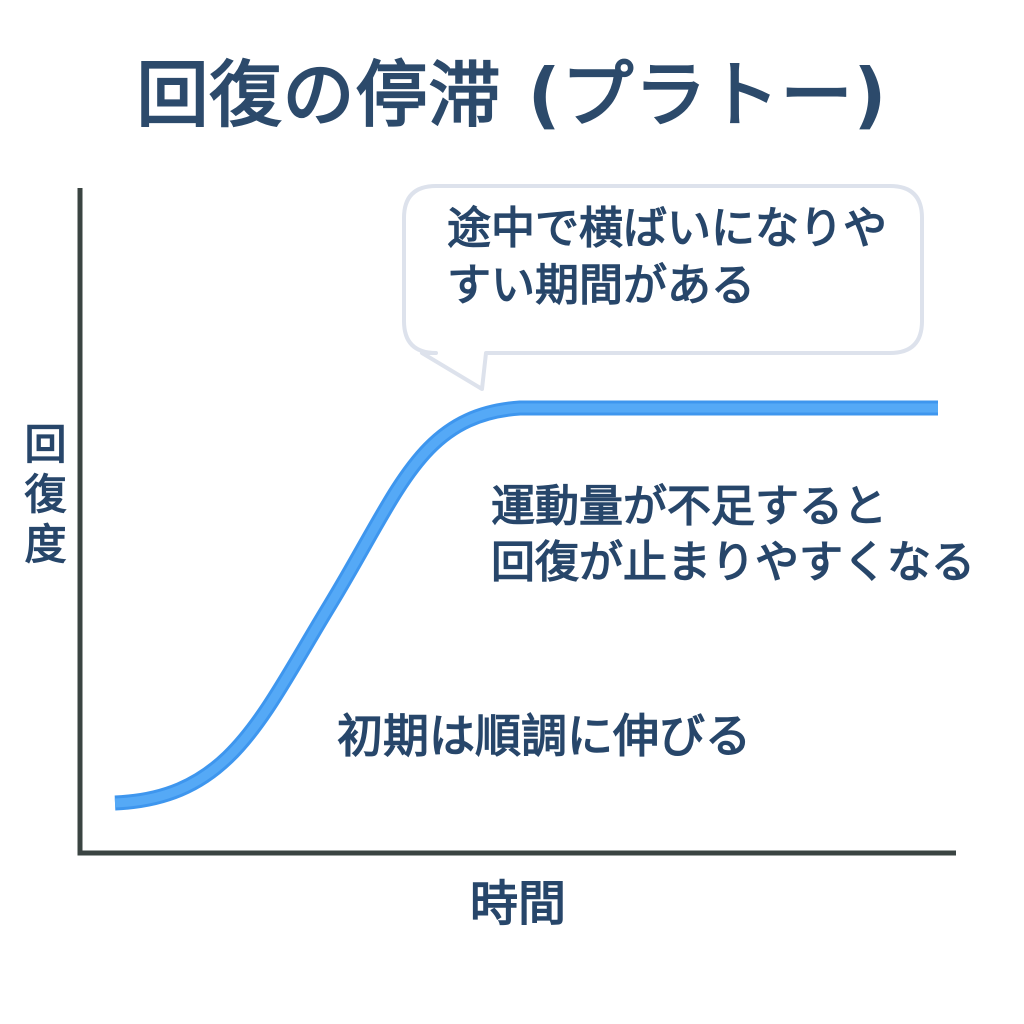  I want to click on speech-bubble-line-1: 途中で横ばいになりや, so click(667, 228).